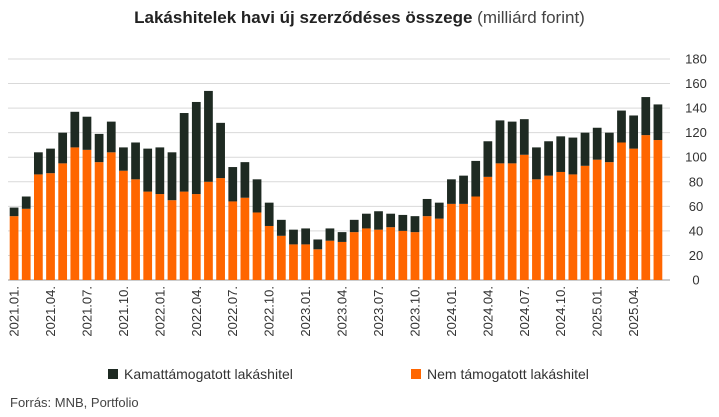  What do you see at coordinates (196, 311) in the screenshot?
I see `x-tick-label: 2022.04.` at bounding box center [196, 311].